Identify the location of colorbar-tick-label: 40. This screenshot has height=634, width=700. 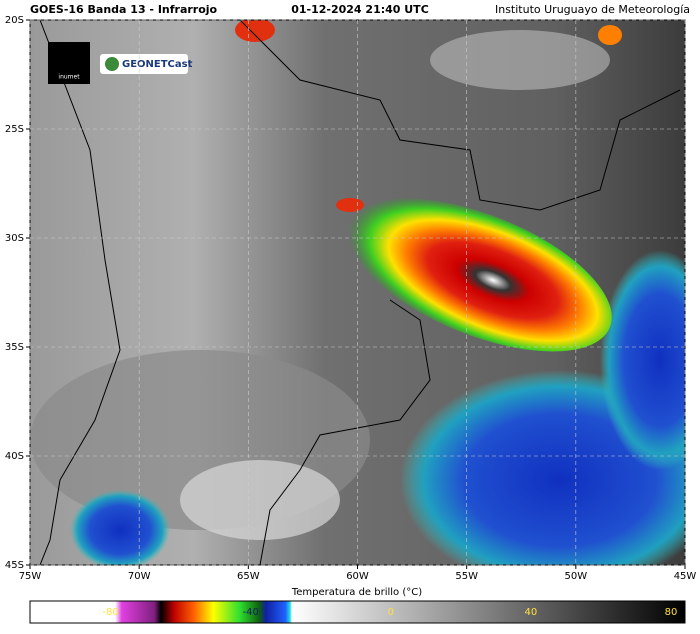
(531, 612).